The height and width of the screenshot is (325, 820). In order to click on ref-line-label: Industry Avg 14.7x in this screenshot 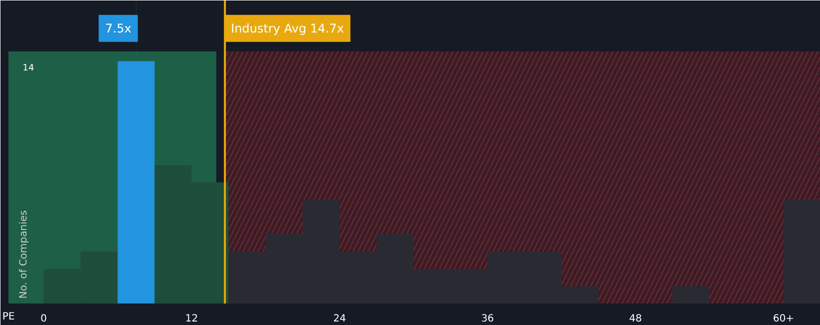, I will do `click(287, 28)`.